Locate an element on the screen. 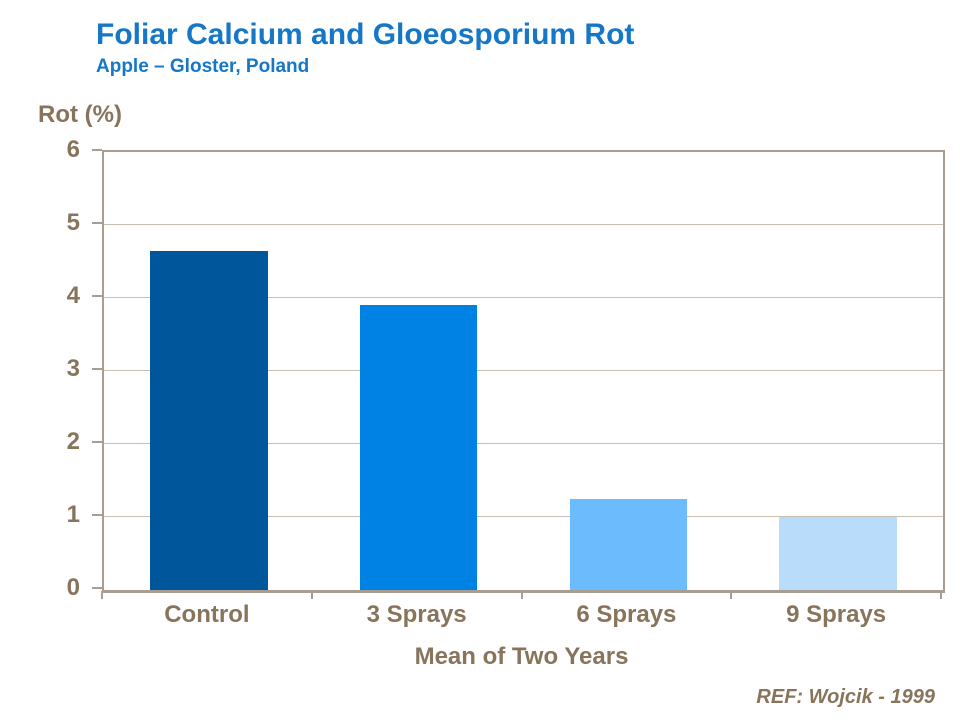 This screenshot has height=720, width=960. y-axis-label: Rot (%) is located at coordinates (80, 114).